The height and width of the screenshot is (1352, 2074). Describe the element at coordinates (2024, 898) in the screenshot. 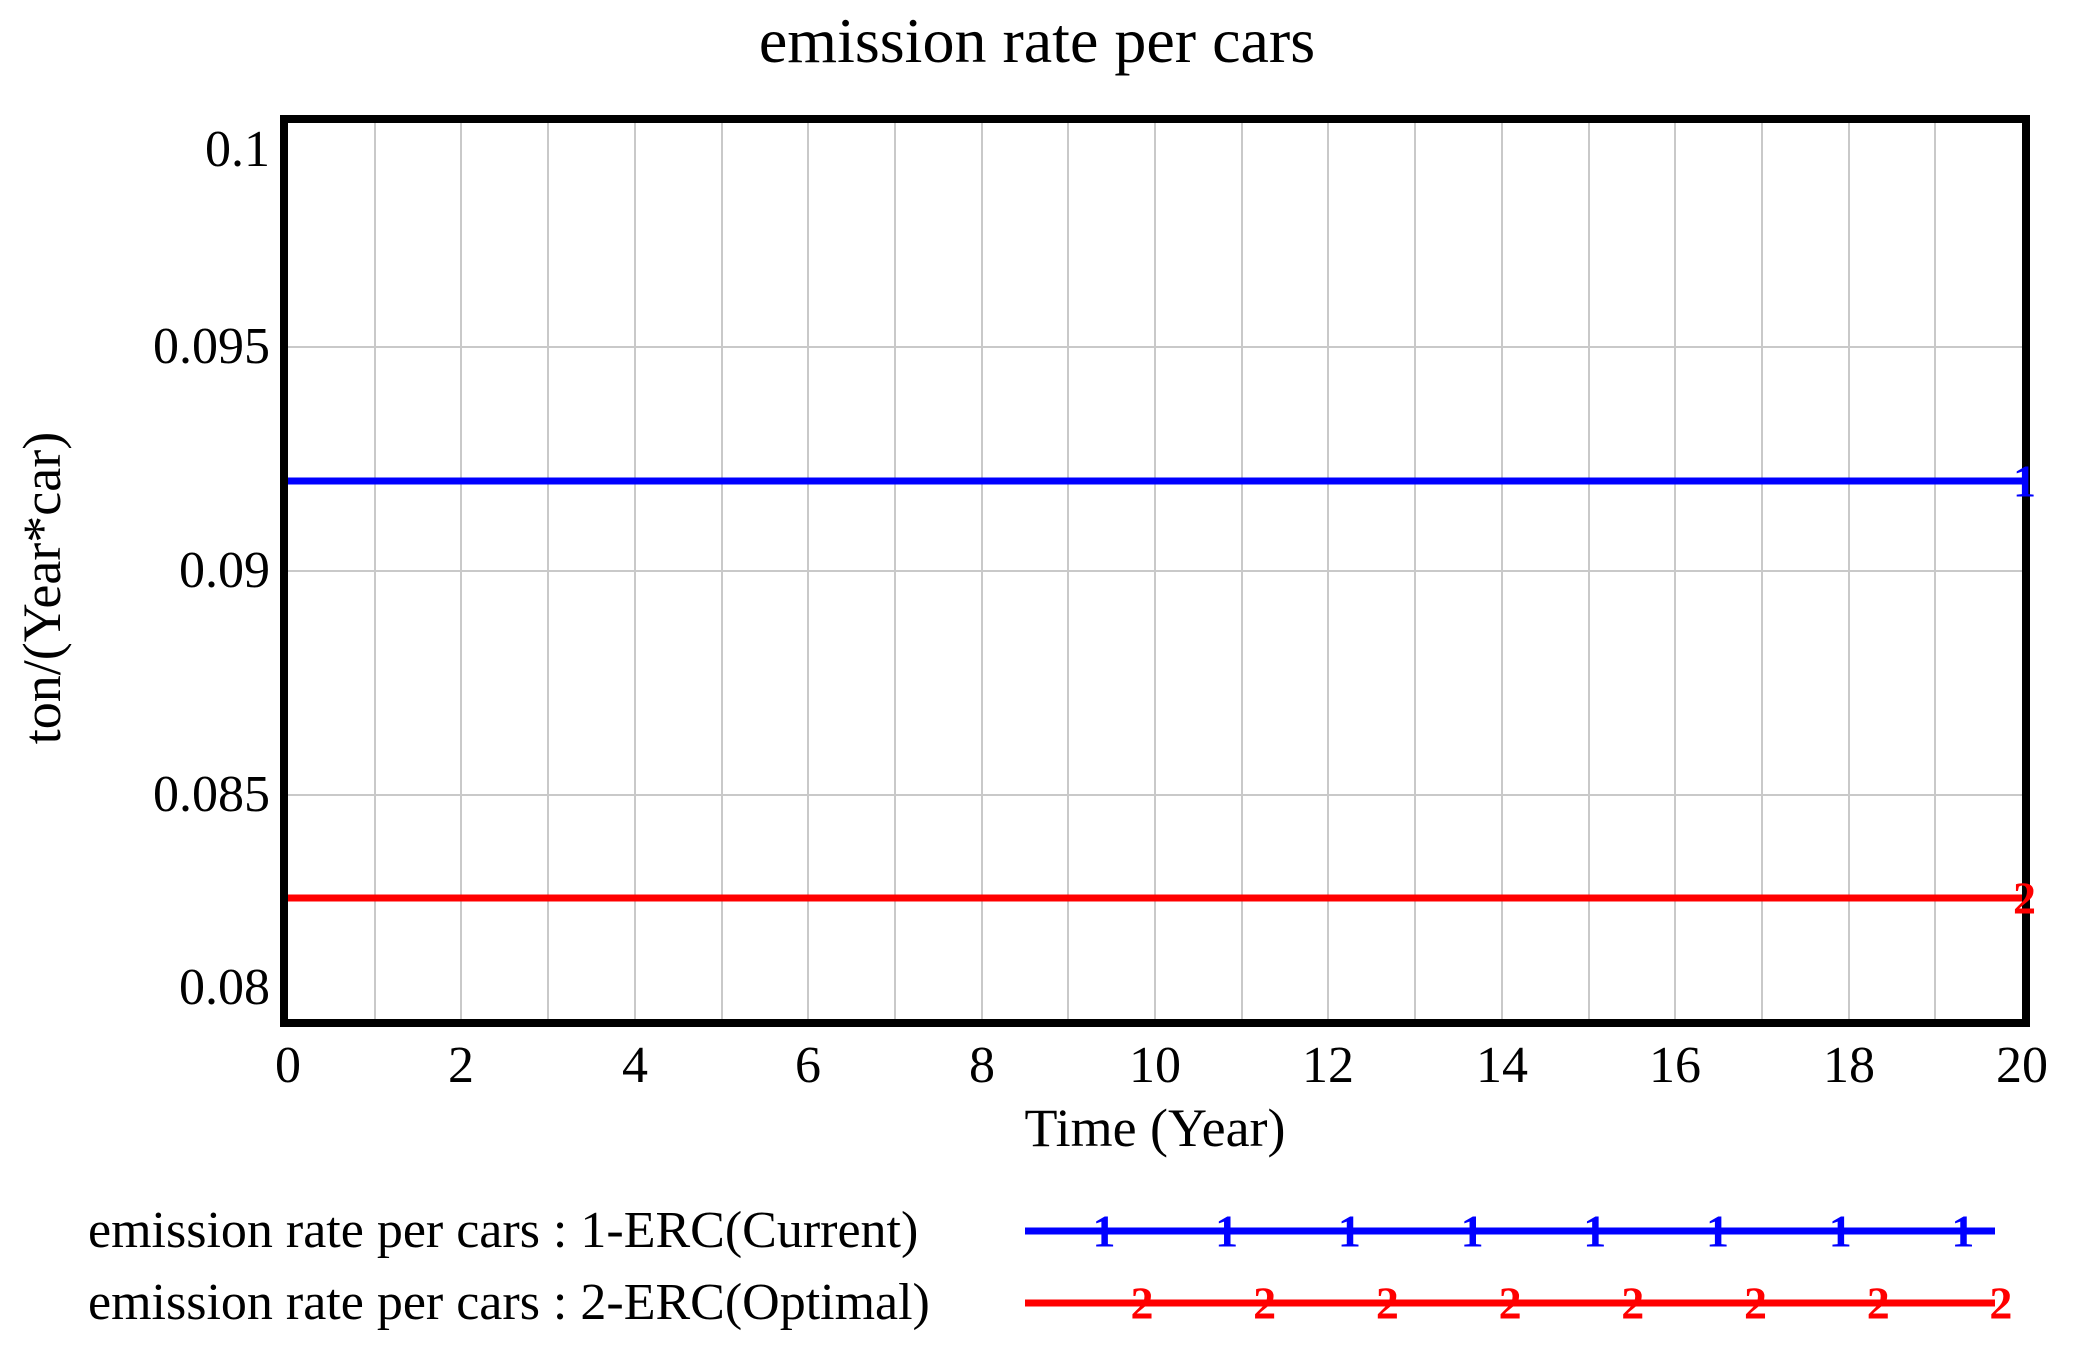

I see `series-end-marker-optimal: 2` at that location.